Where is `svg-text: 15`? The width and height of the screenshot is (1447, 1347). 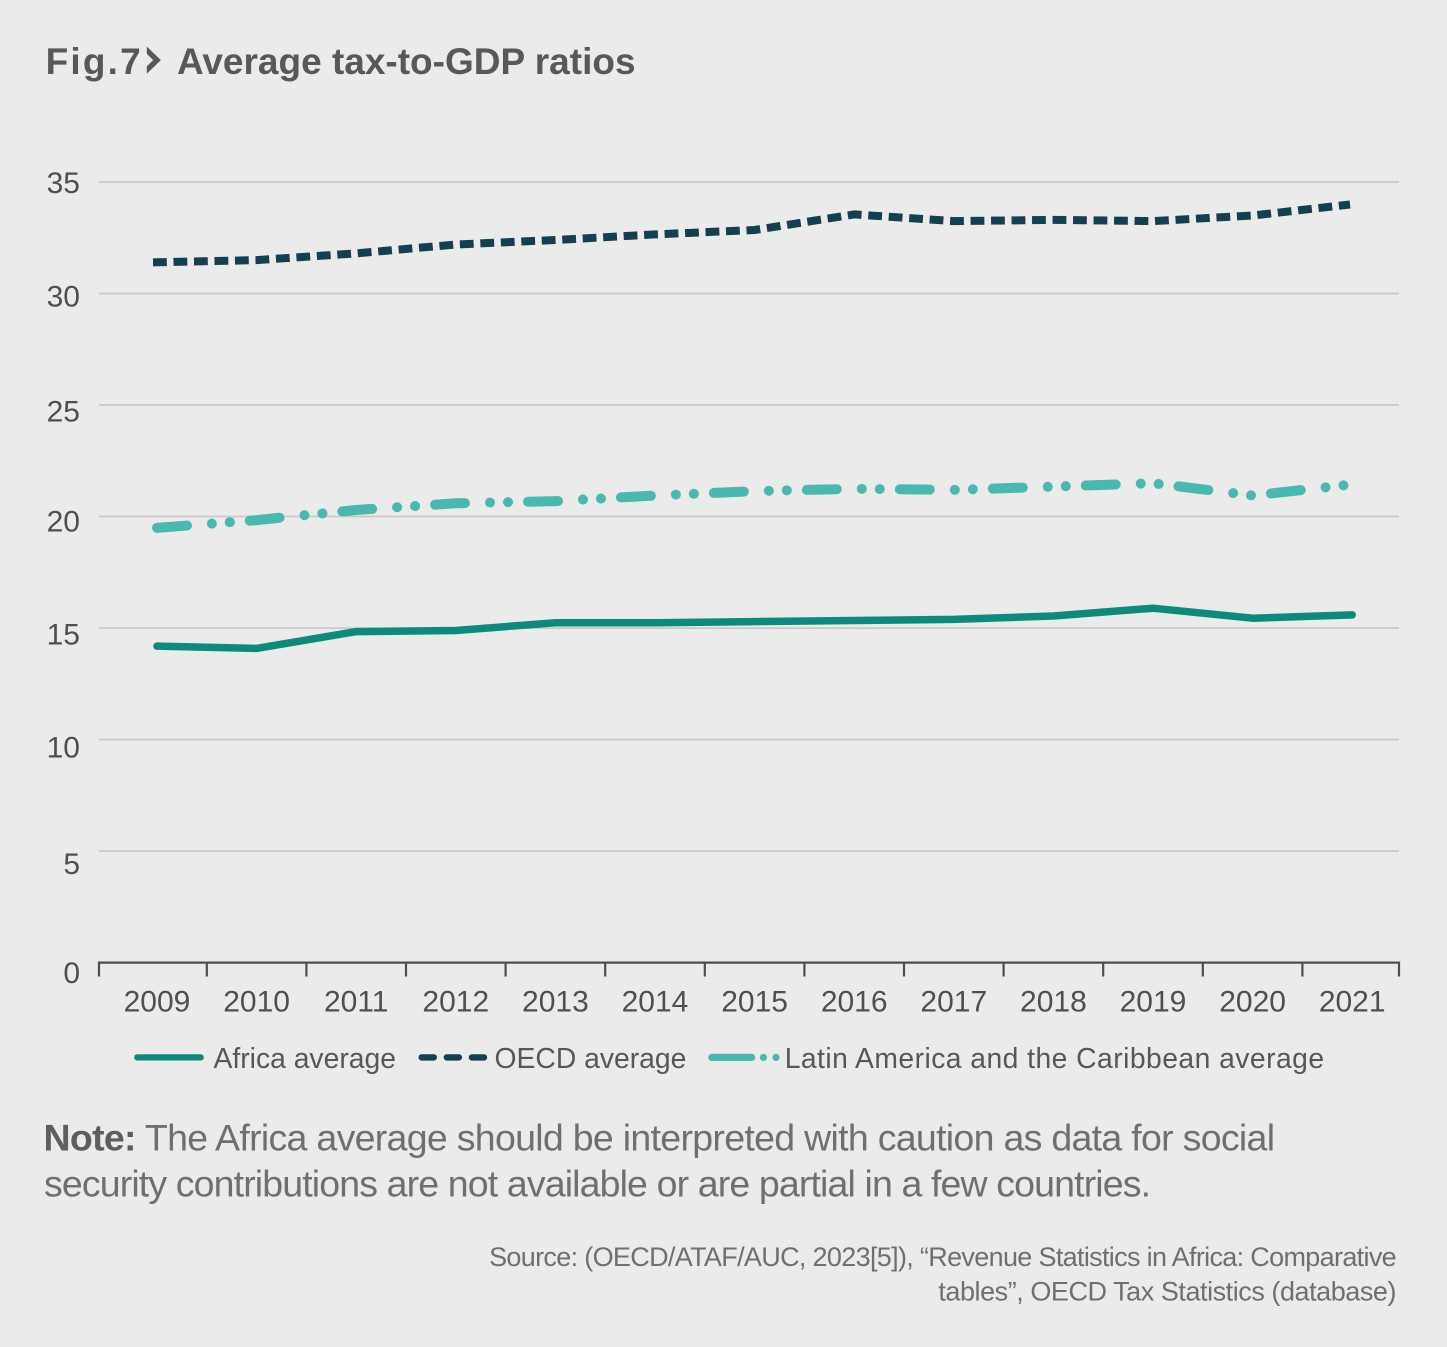 svg-text: 15 is located at coordinates (63, 635).